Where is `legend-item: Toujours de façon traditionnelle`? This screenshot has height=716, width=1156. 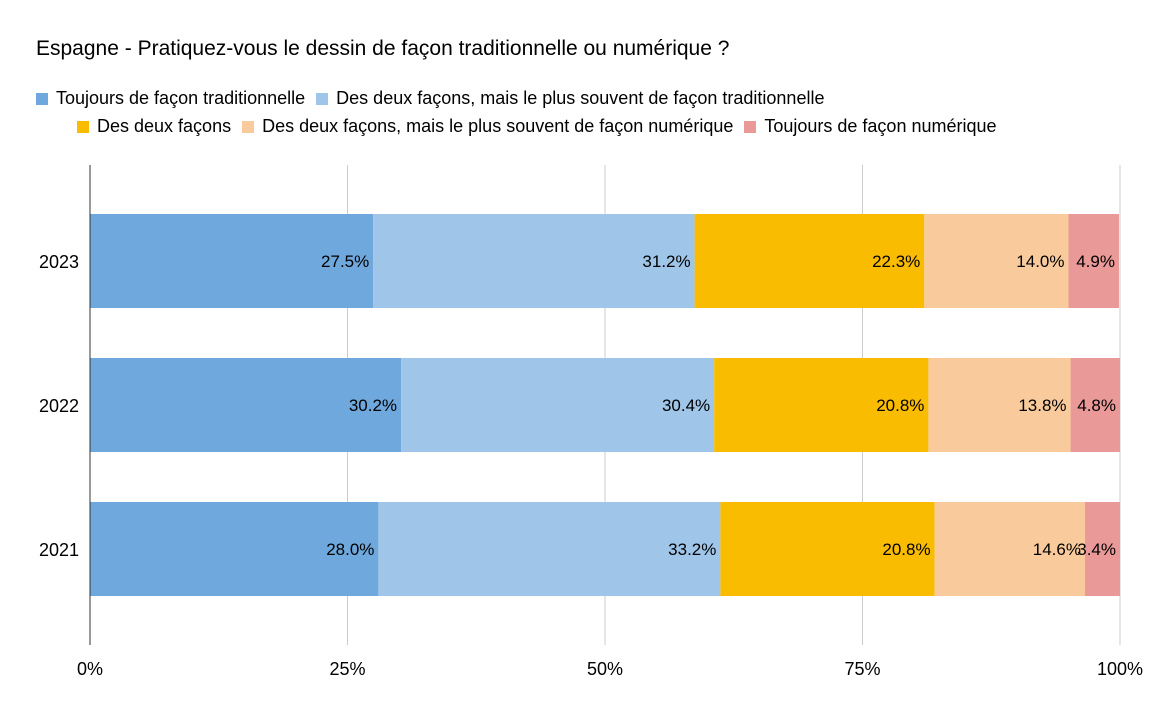 legend-item: Toujours de façon traditionnelle is located at coordinates (170, 98).